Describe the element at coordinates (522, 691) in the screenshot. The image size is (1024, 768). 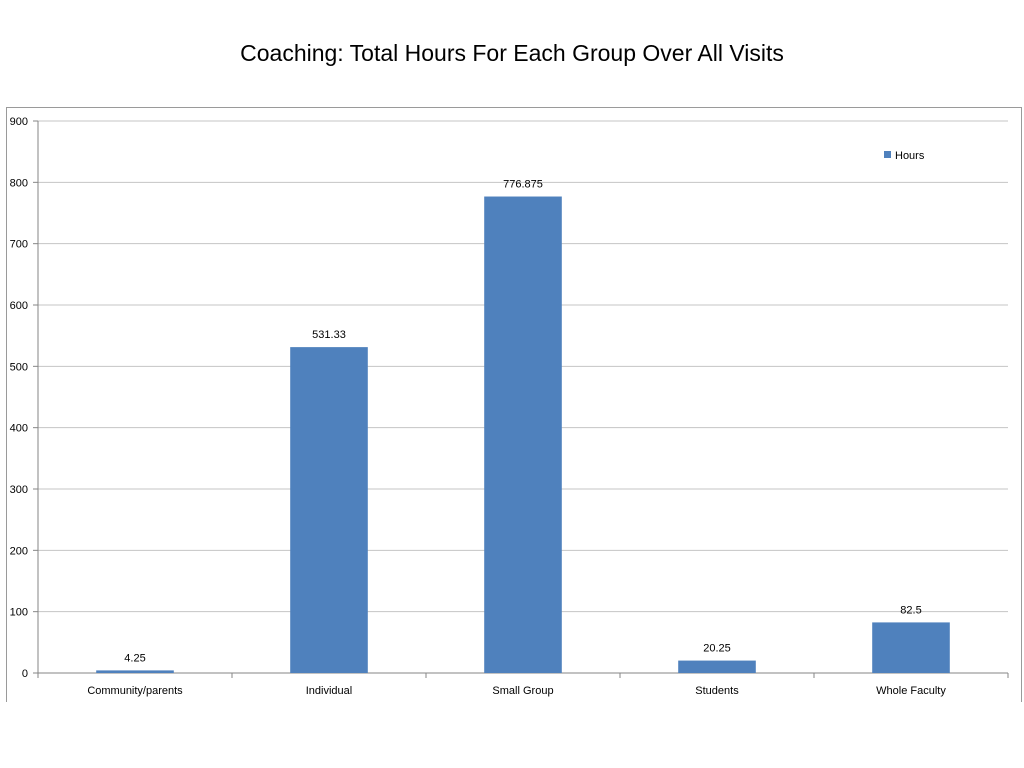
I see `x-tick-label: Small Group` at that location.